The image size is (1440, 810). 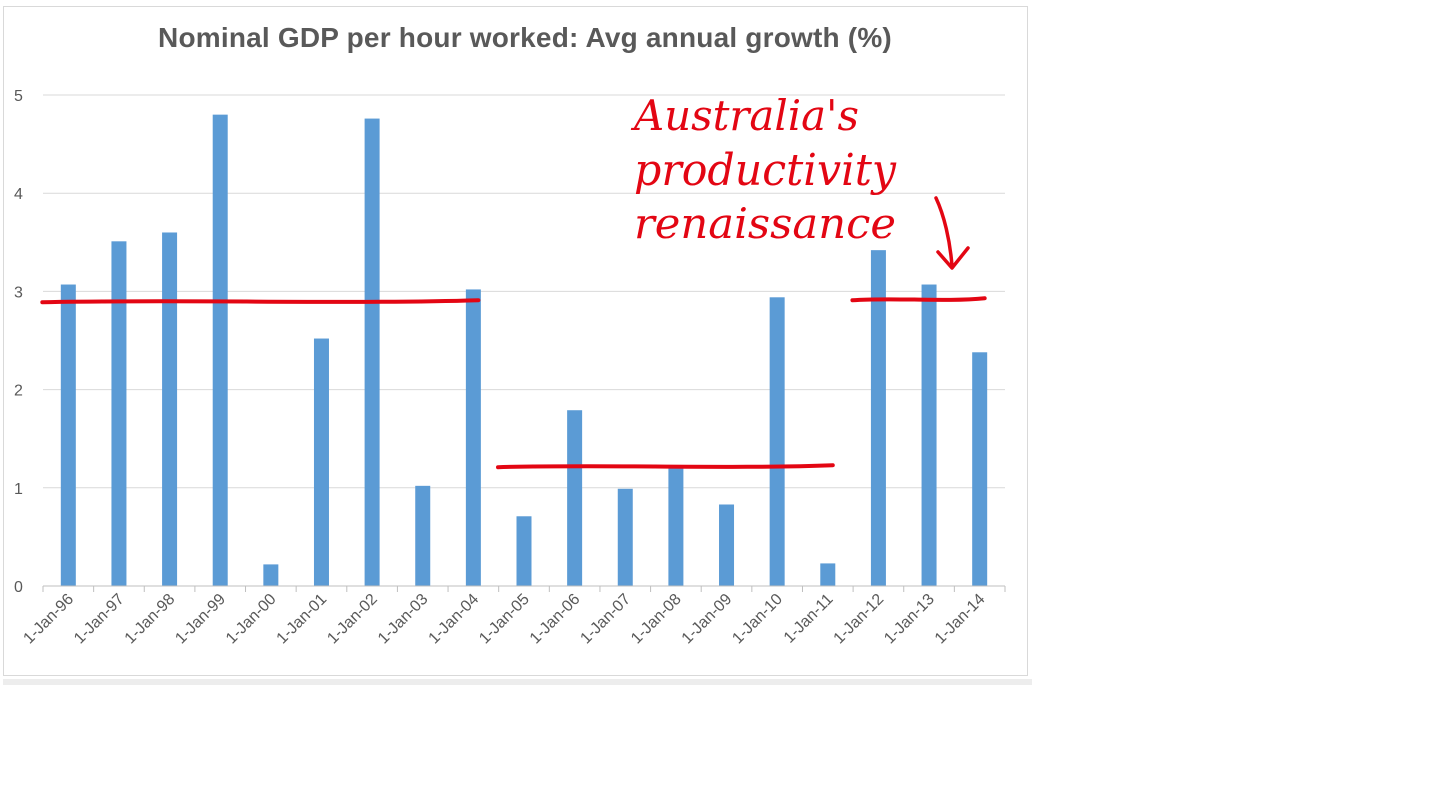 I want to click on y-tick-label: 4, so click(x=18, y=194).